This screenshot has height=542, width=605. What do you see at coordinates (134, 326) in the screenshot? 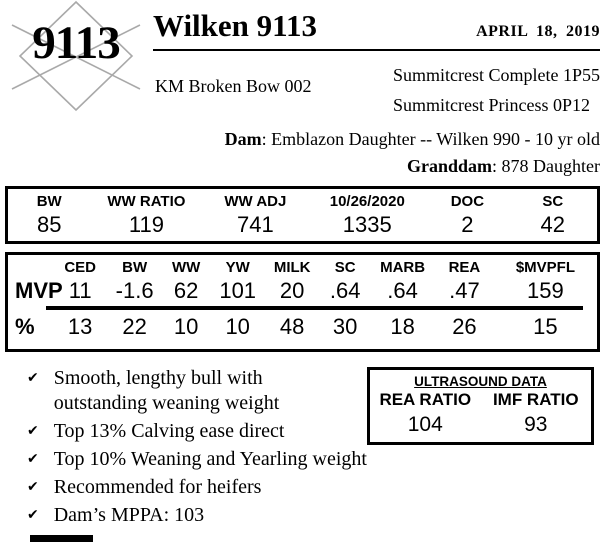
I see `epd-value: 22` at bounding box center [134, 326].